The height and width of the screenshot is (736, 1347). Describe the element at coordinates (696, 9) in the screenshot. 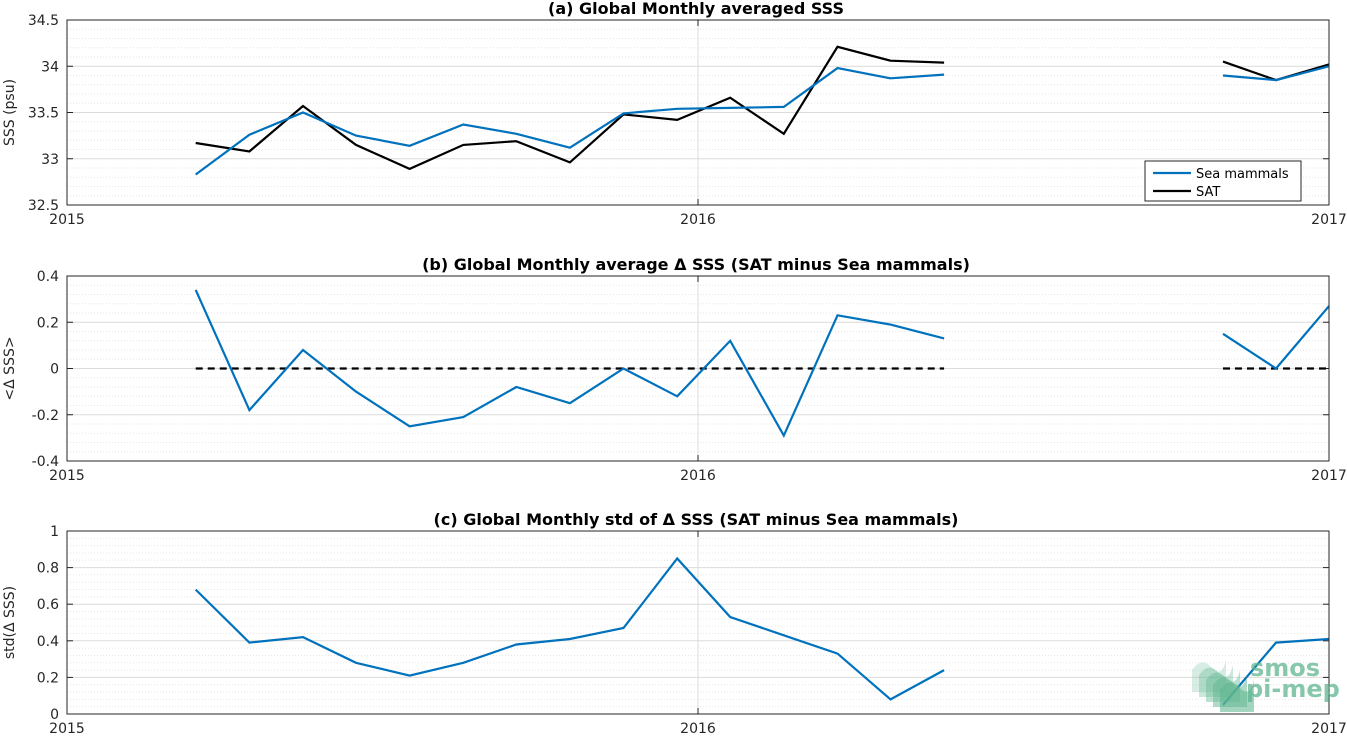

I see `chart-title: (a) Global Monthly averaged SSS` at that location.